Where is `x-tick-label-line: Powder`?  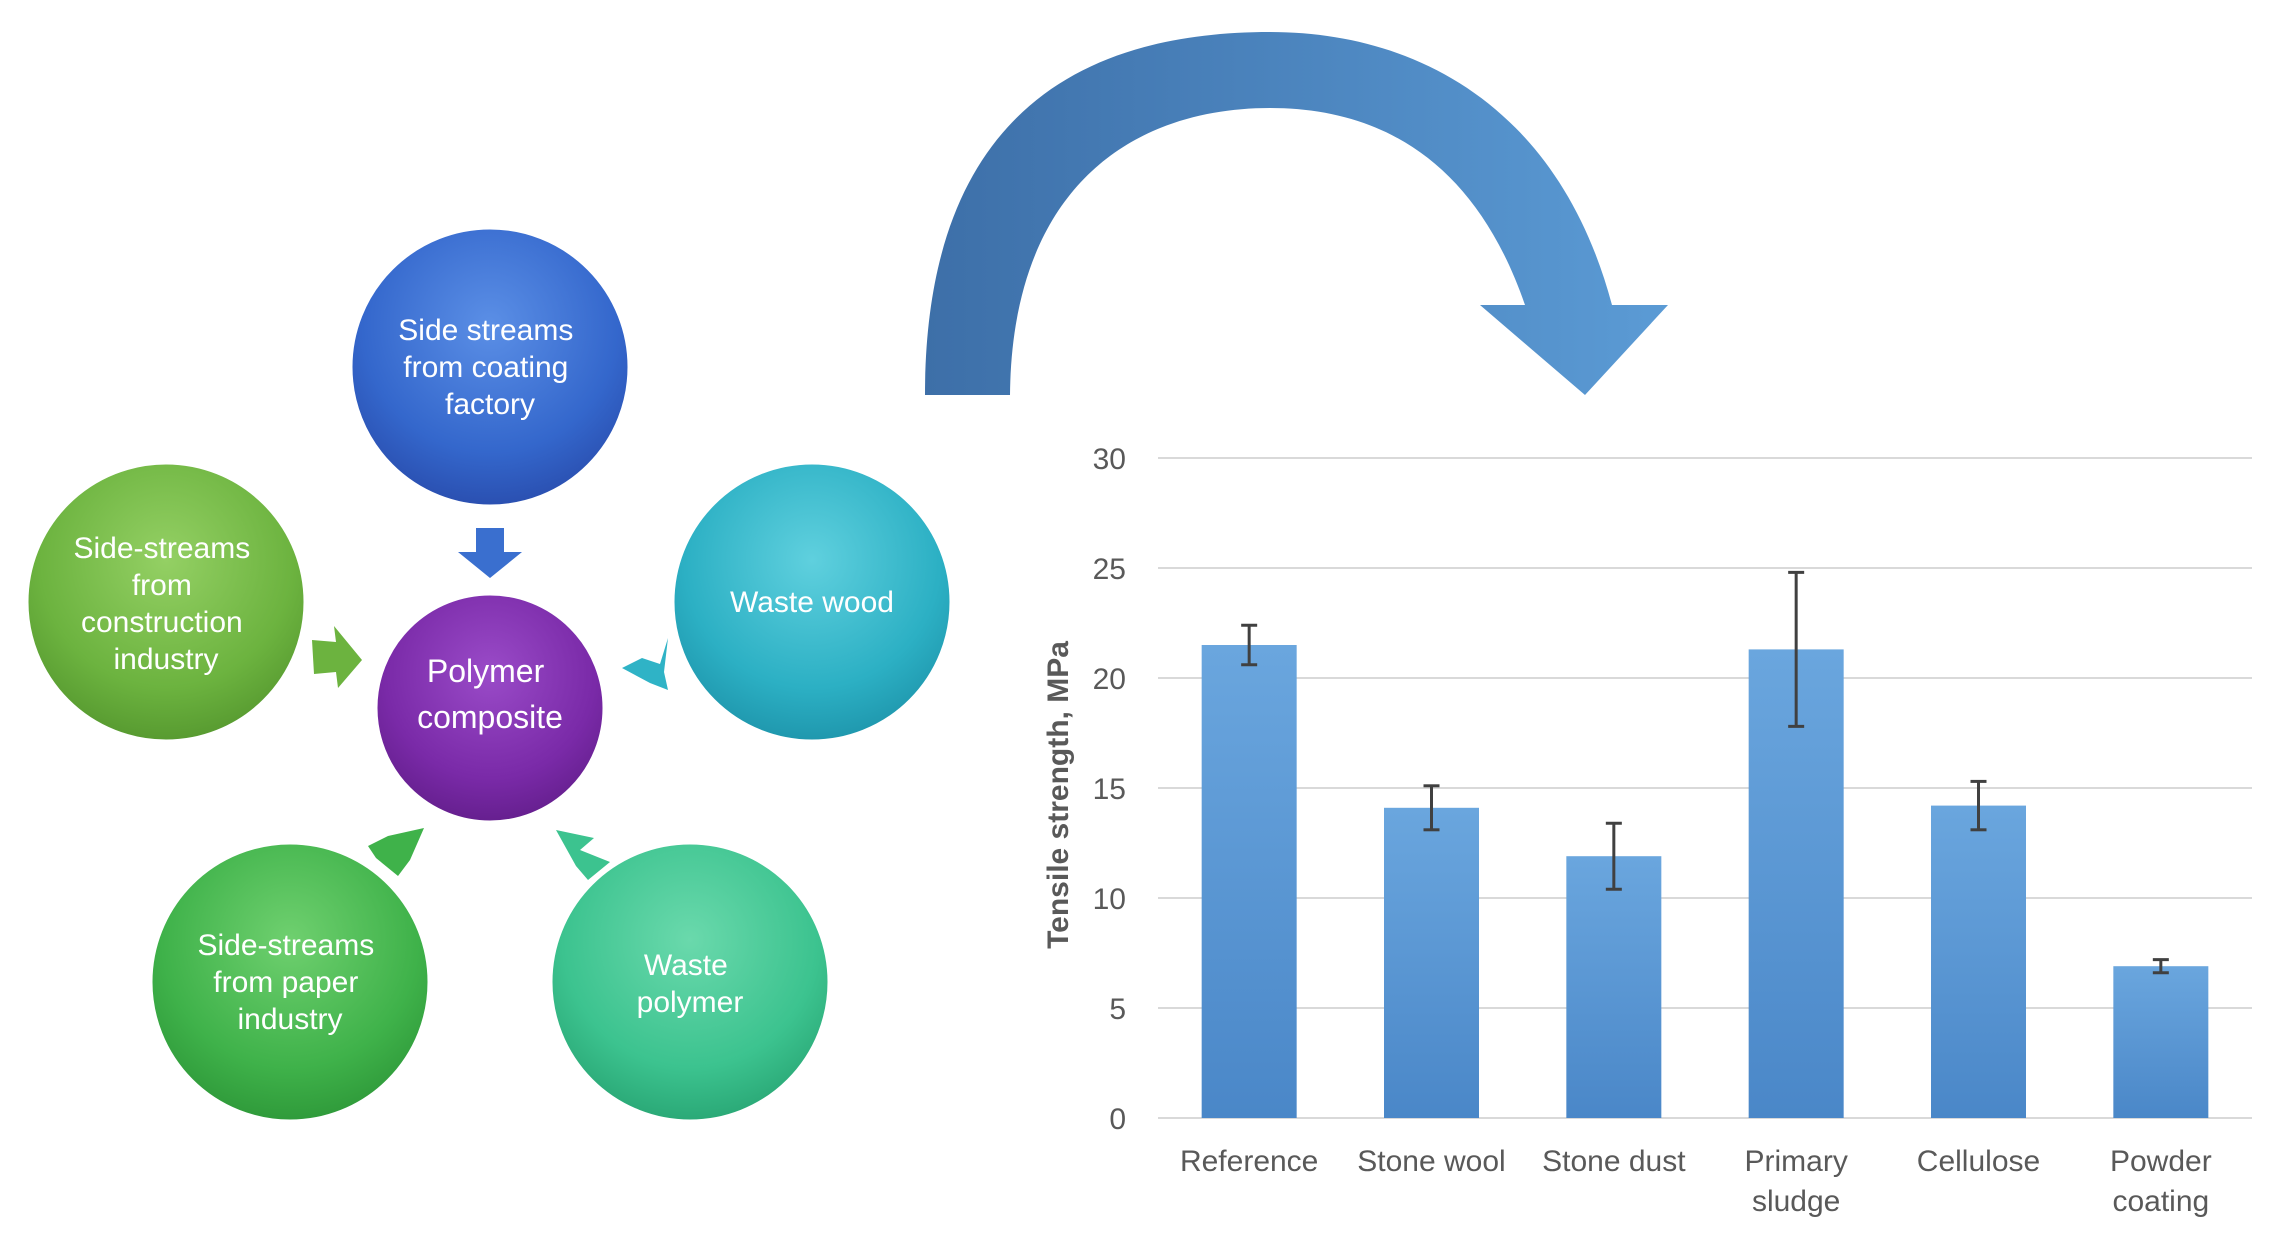 x-tick-label-line: Powder is located at coordinates (2161, 1161).